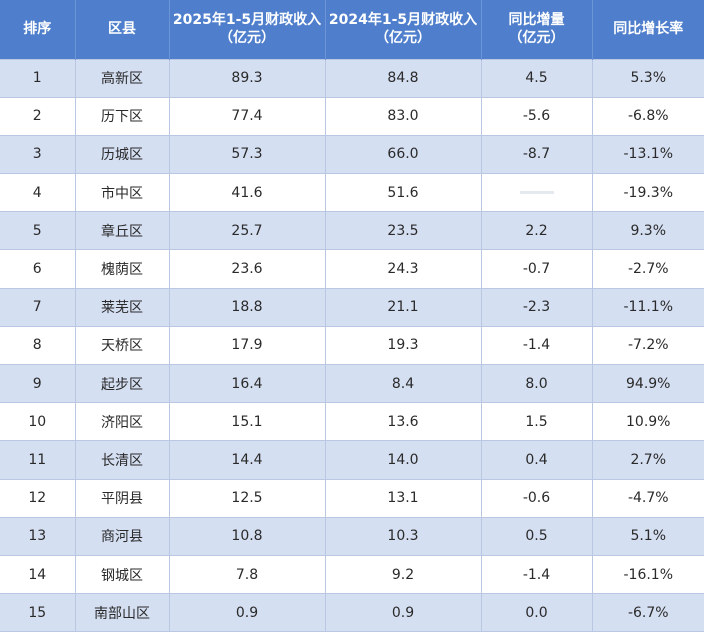 Image resolution: width=704 pixels, height=632 pixels. I want to click on yoy-rate-cell: 9.3%, so click(647, 230).